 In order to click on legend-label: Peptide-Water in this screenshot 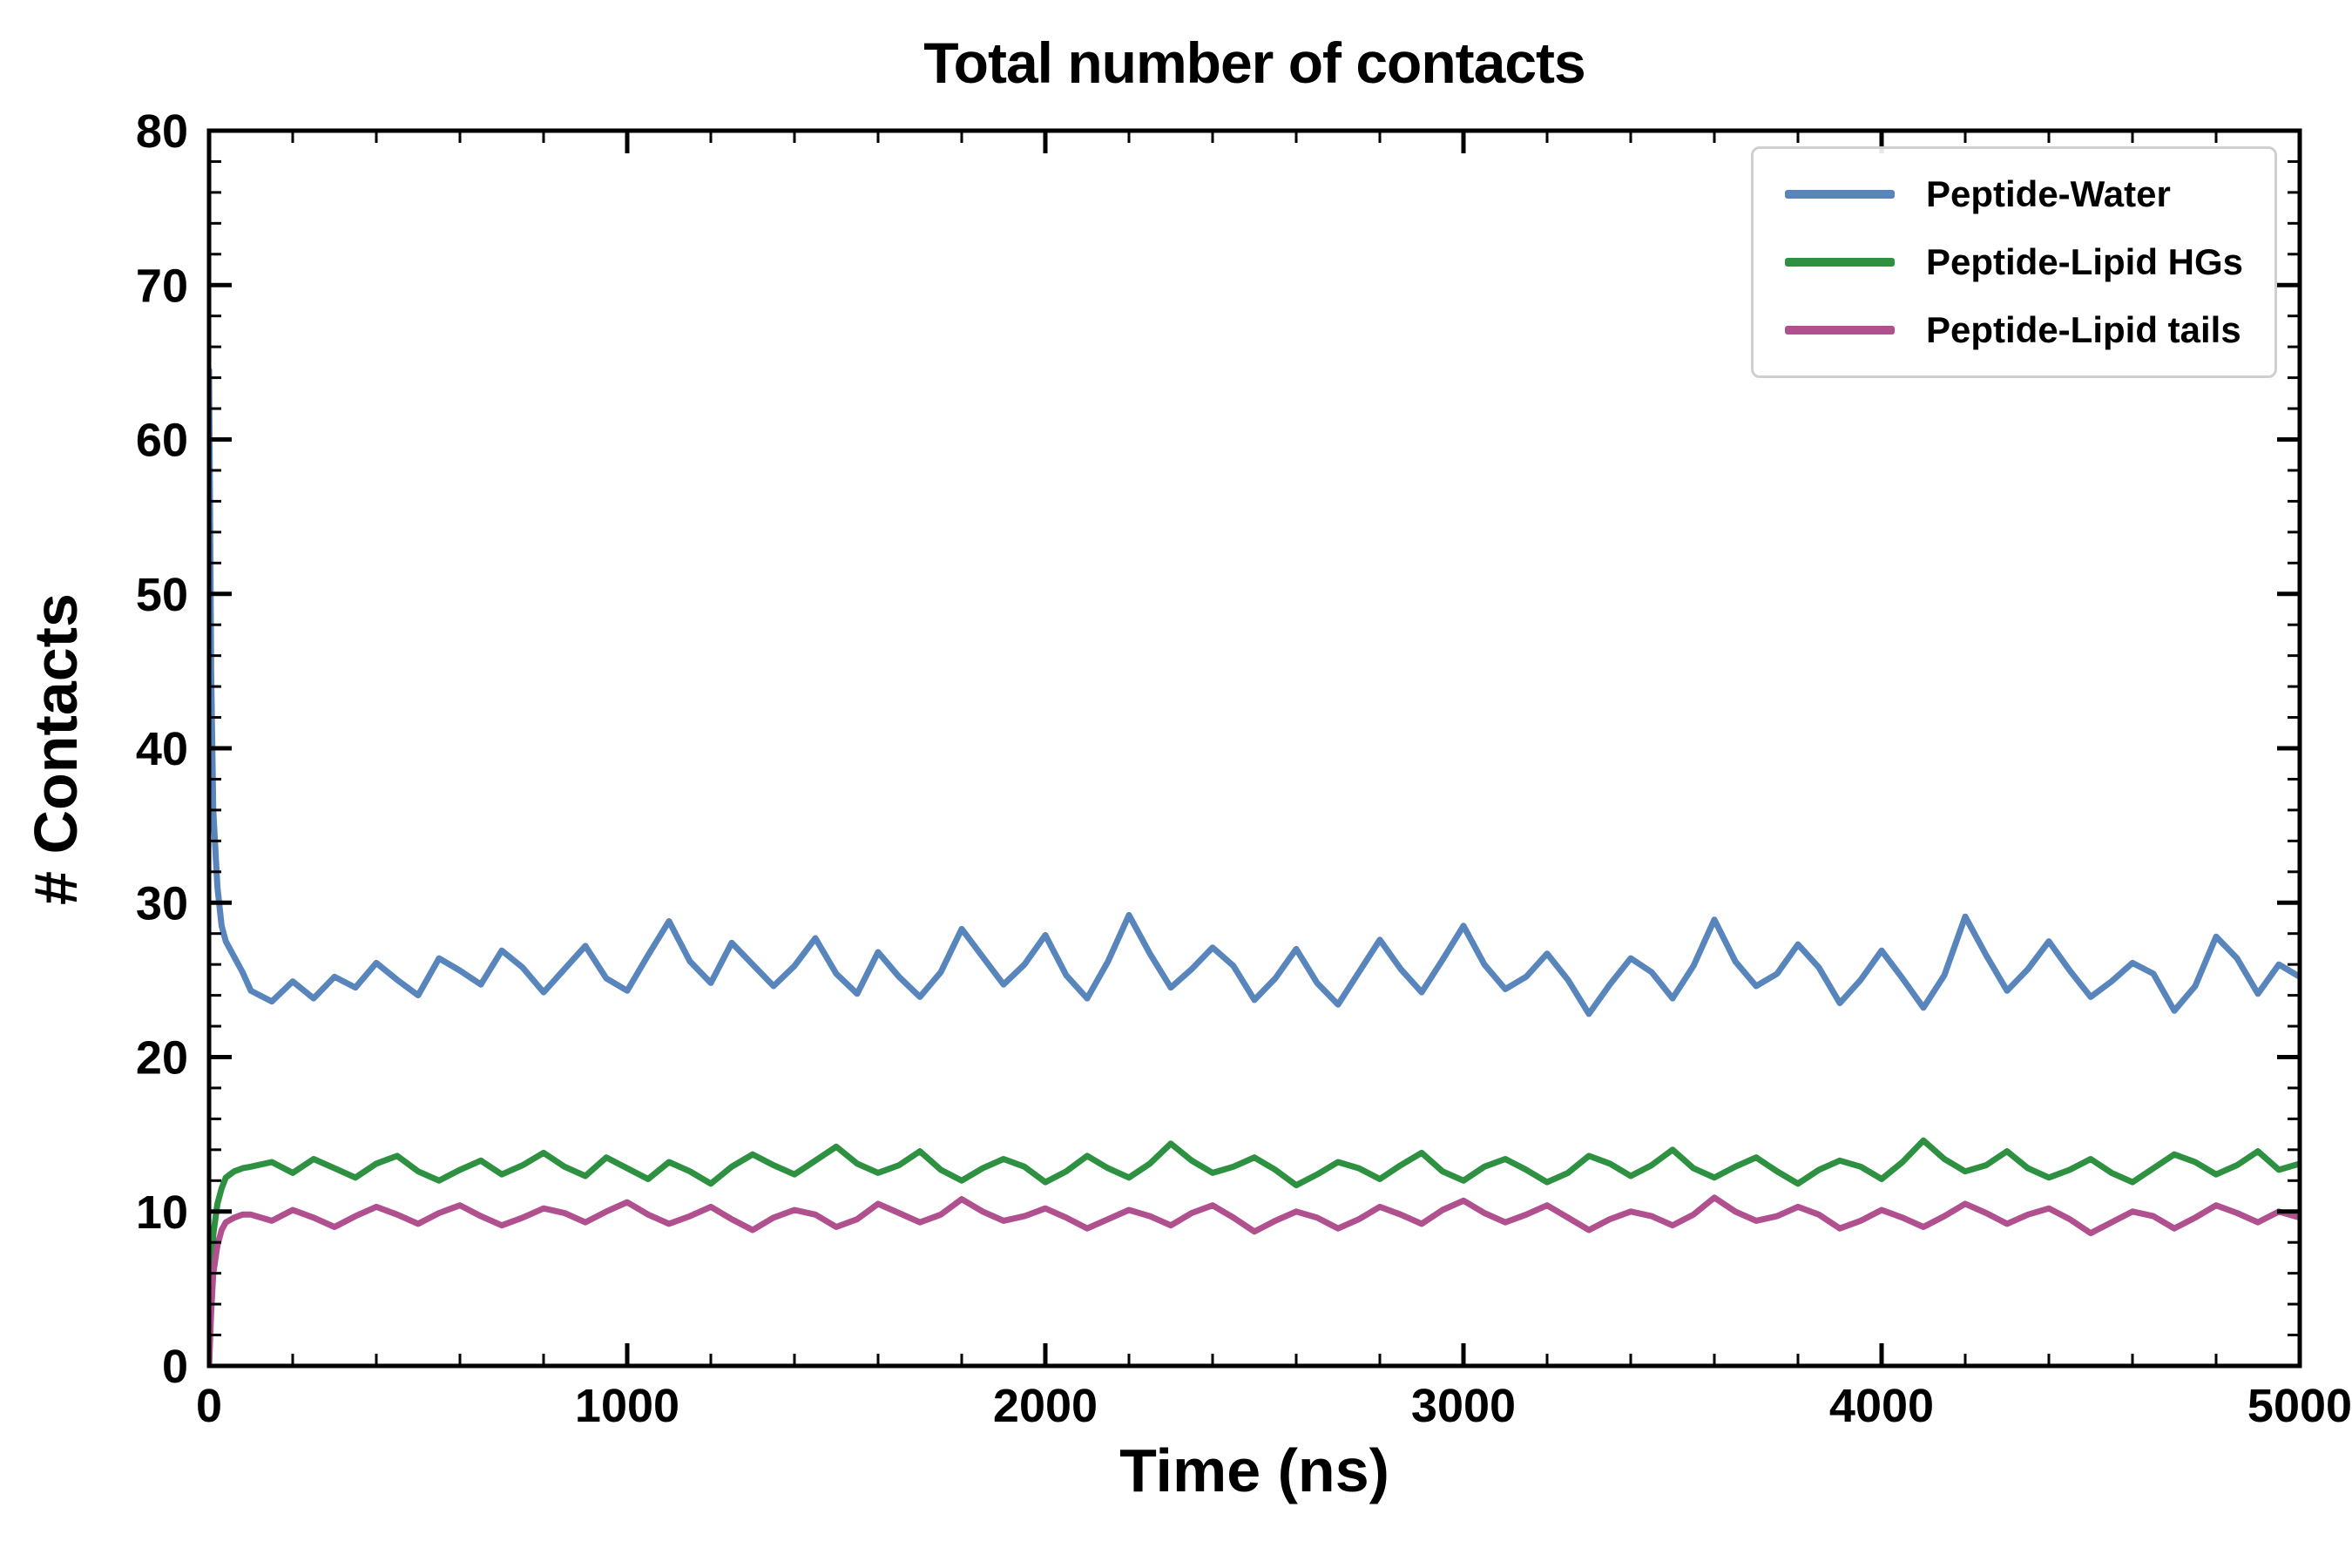, I will do `click(2048, 193)`.